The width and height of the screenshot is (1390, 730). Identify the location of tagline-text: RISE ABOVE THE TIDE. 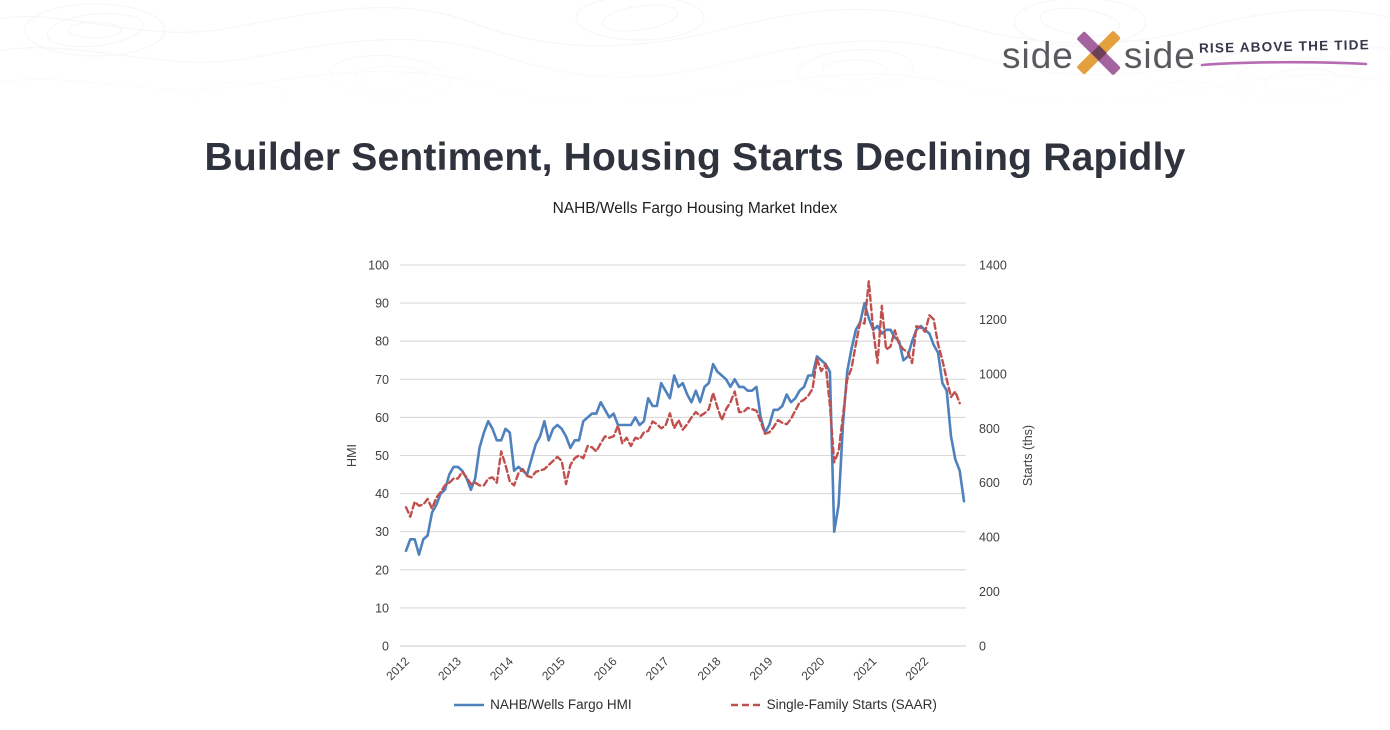
(1284, 46).